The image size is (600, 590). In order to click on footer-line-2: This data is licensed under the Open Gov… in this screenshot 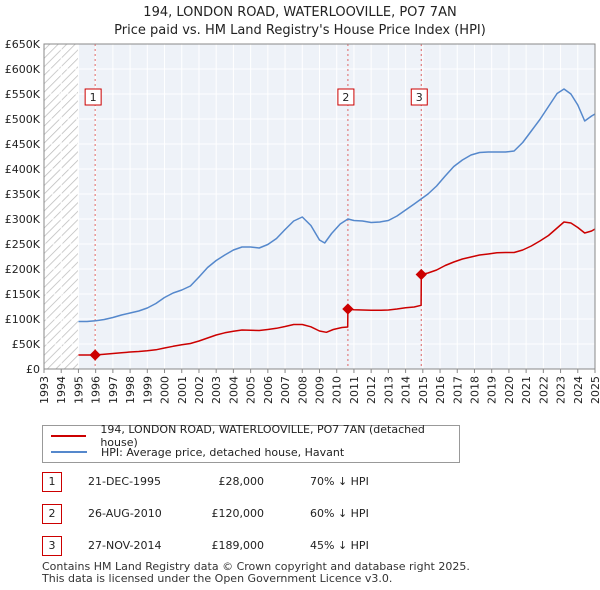, I will do `click(217, 578)`.